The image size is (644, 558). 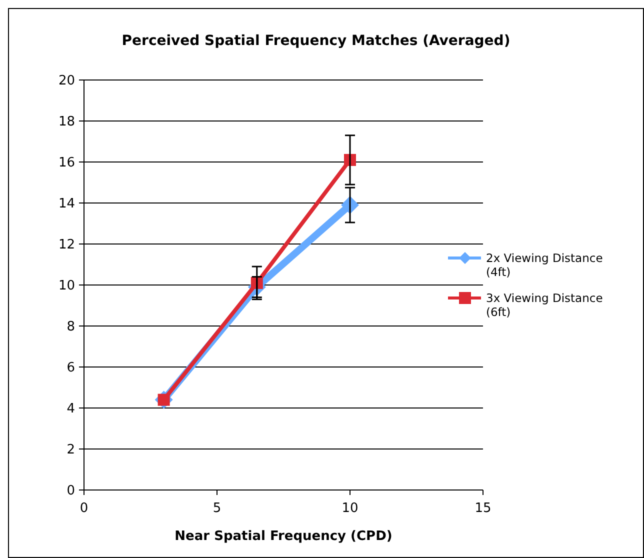 What do you see at coordinates (350, 508) in the screenshot?
I see `x-tick-label: 10` at bounding box center [350, 508].